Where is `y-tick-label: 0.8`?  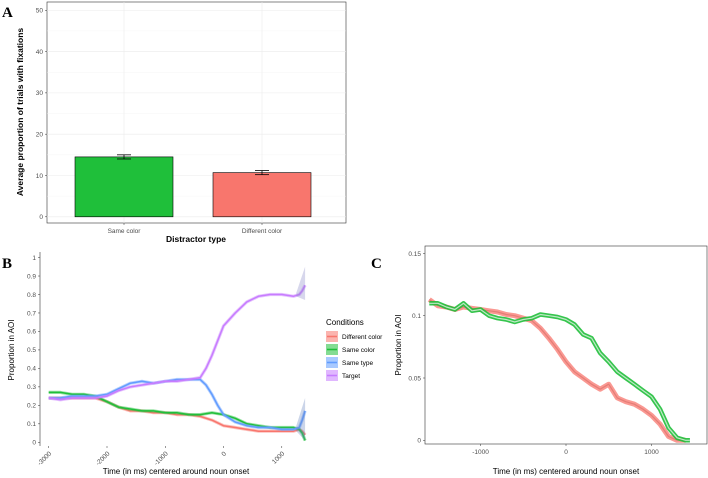 y-tick-label: 0.8 is located at coordinates (31, 295).